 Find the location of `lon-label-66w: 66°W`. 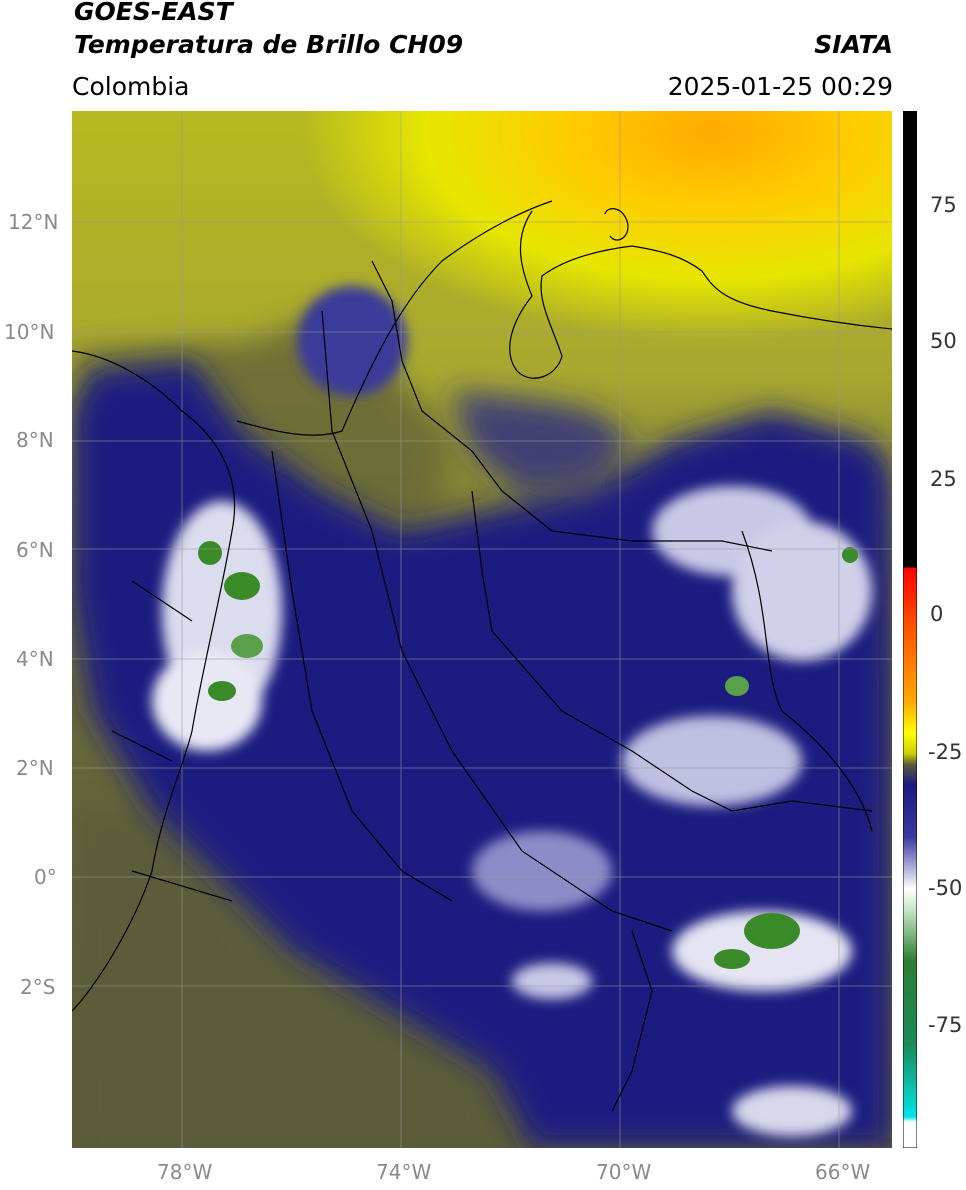

lon-label-66w: 66°W is located at coordinates (843, 1172).